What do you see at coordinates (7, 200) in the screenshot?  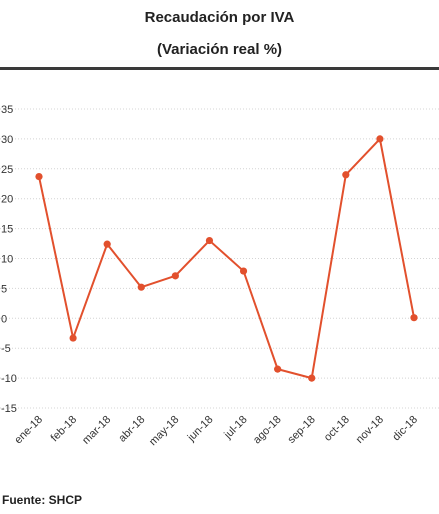 I see `y-tick-label: 20` at bounding box center [7, 200].